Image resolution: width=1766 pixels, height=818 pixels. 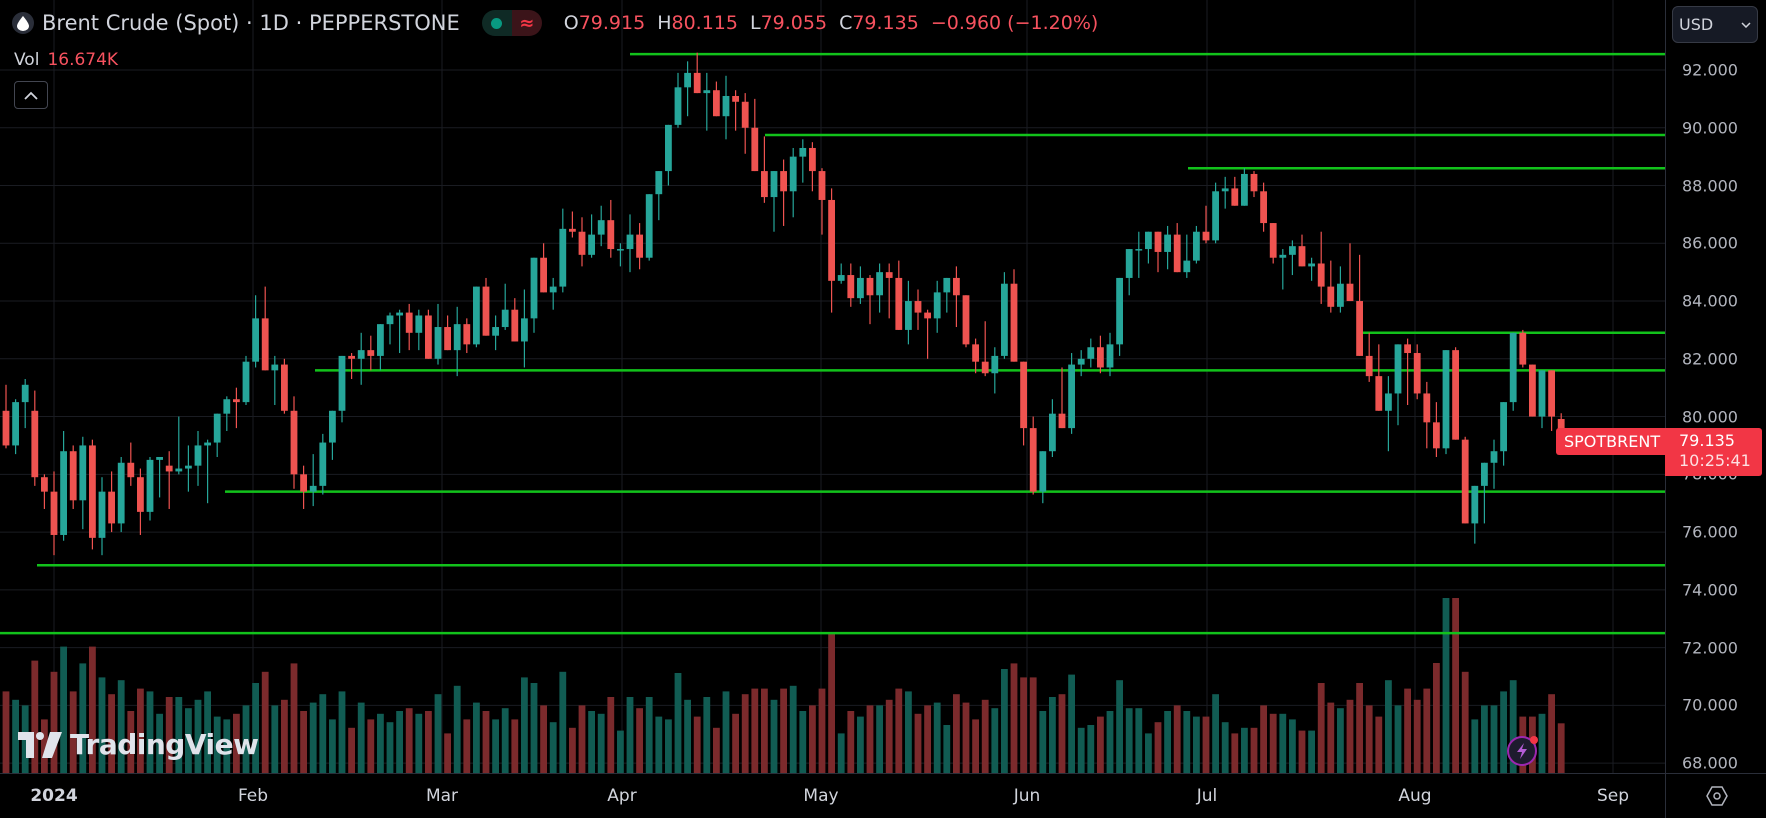 I want to click on bar-countdown: 10:25:41, so click(x=1715, y=460).